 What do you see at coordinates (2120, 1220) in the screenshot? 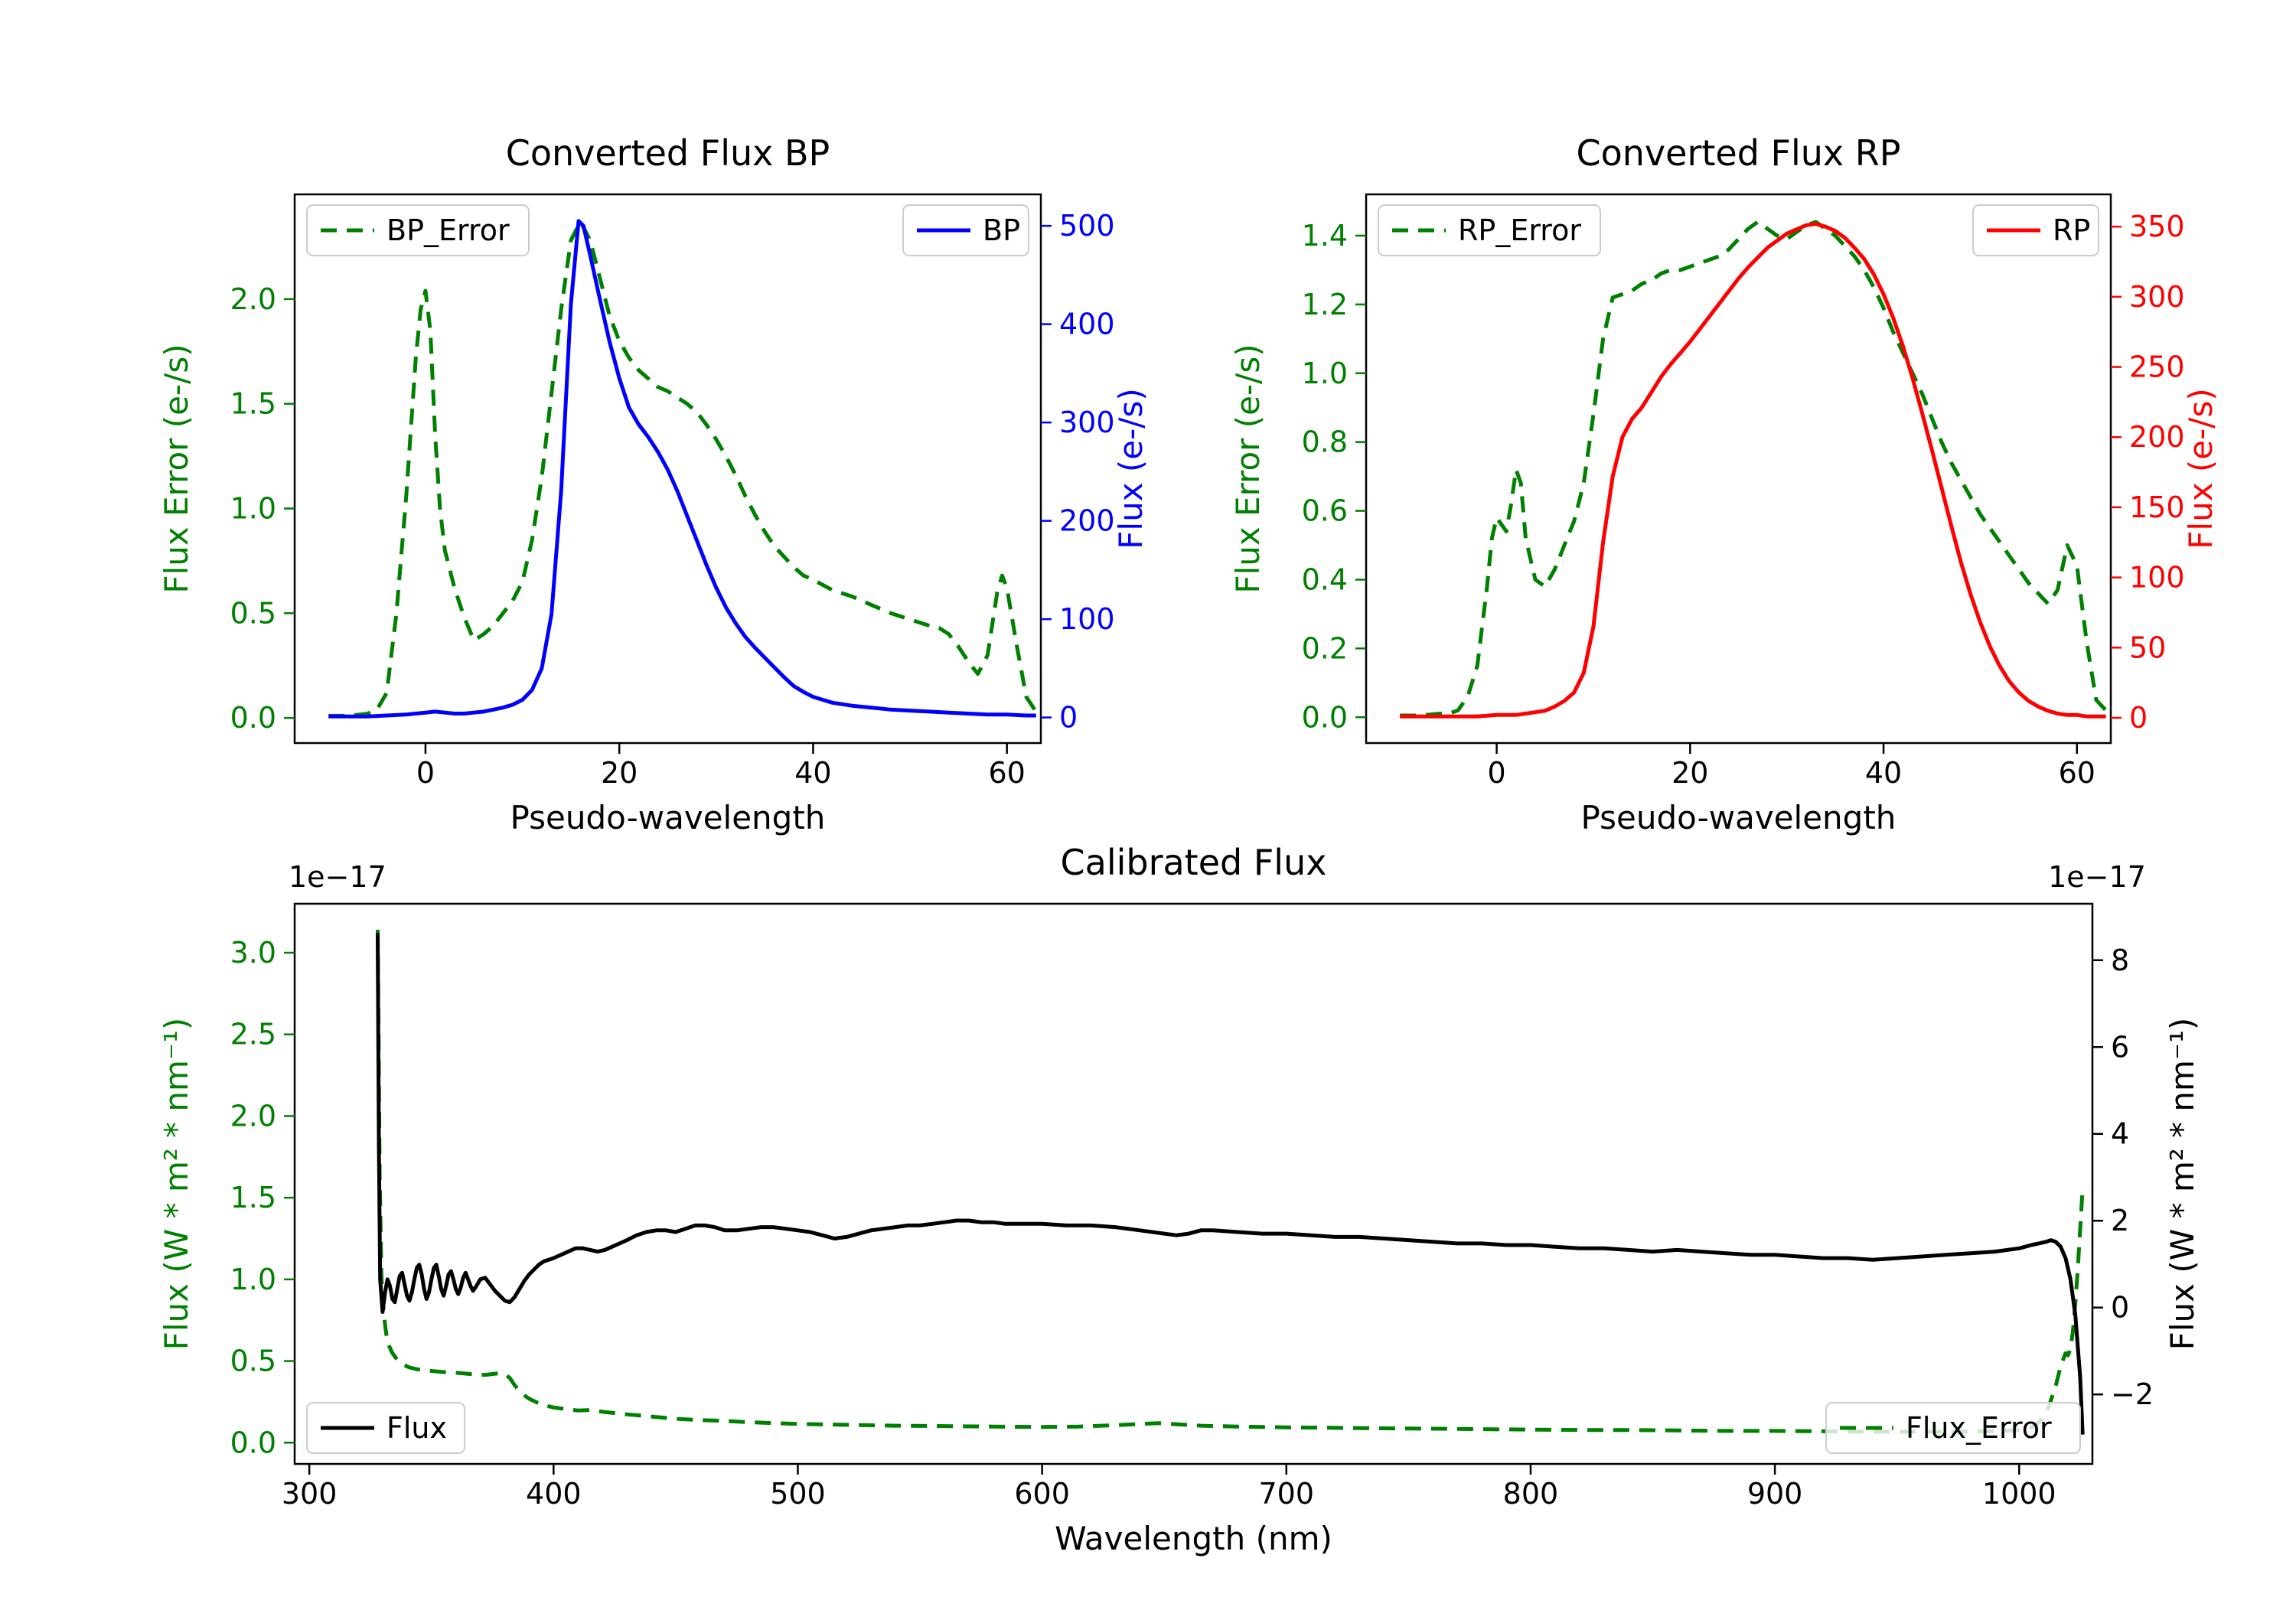
I see `right-tick-label: 2` at bounding box center [2120, 1220].